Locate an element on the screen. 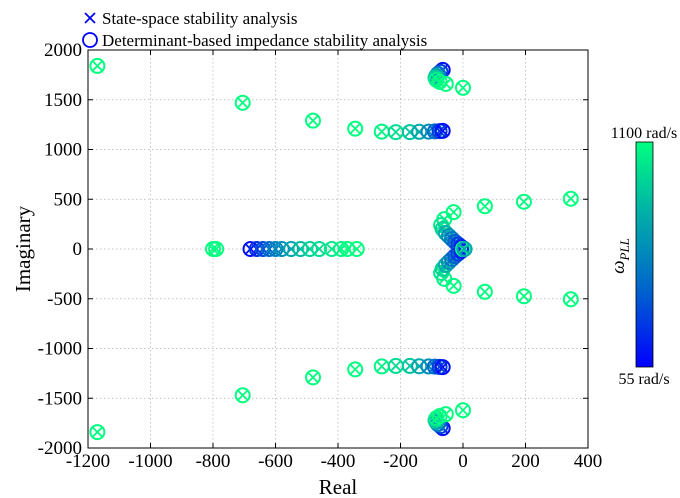 The height and width of the screenshot is (498, 680). x-tick-label: -800 is located at coordinates (213, 461).